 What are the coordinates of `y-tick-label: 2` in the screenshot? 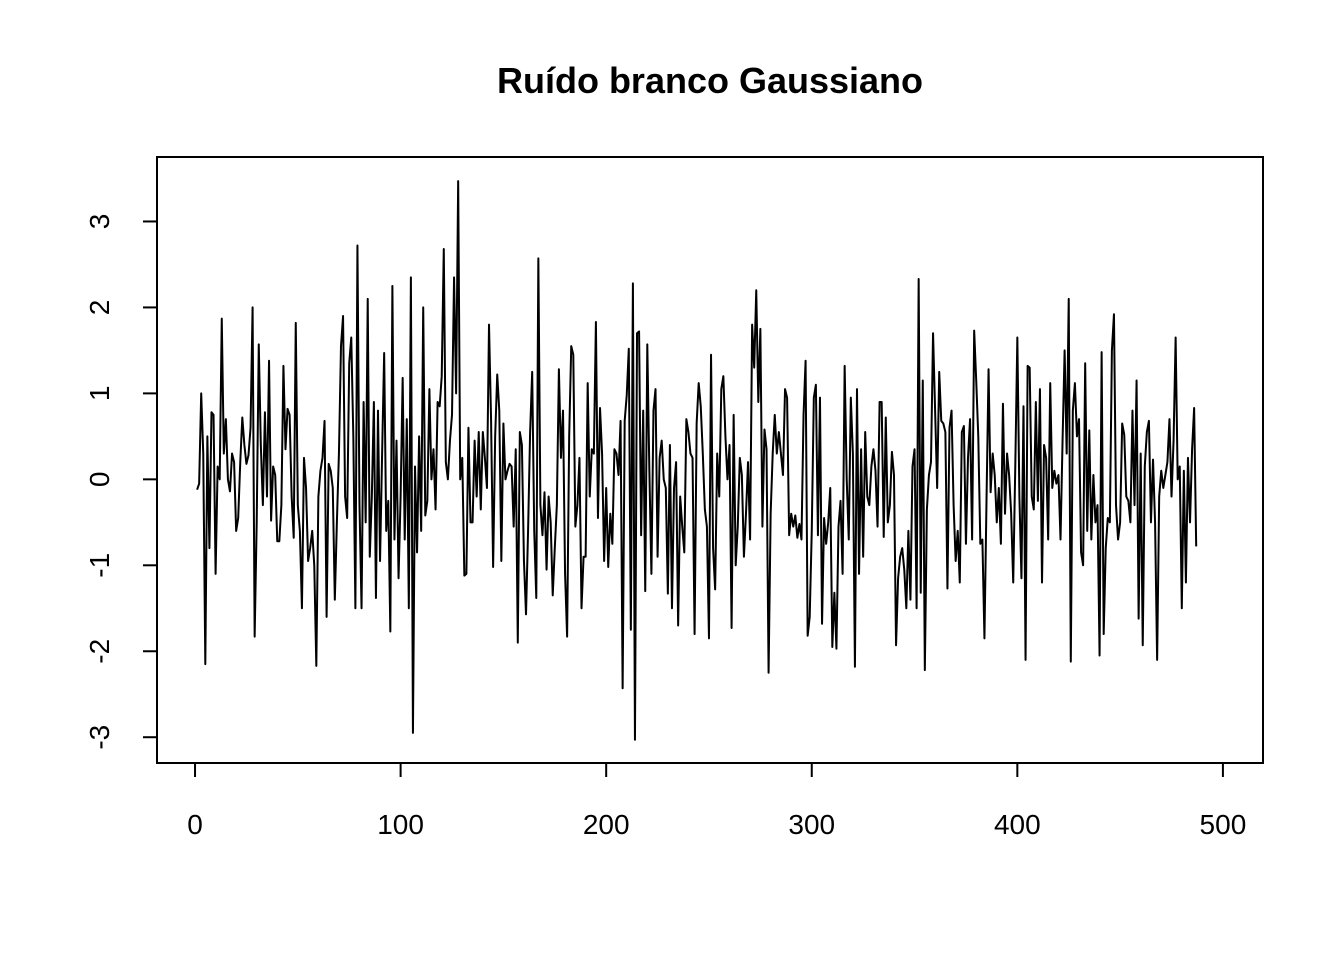 It's located at (99, 308).